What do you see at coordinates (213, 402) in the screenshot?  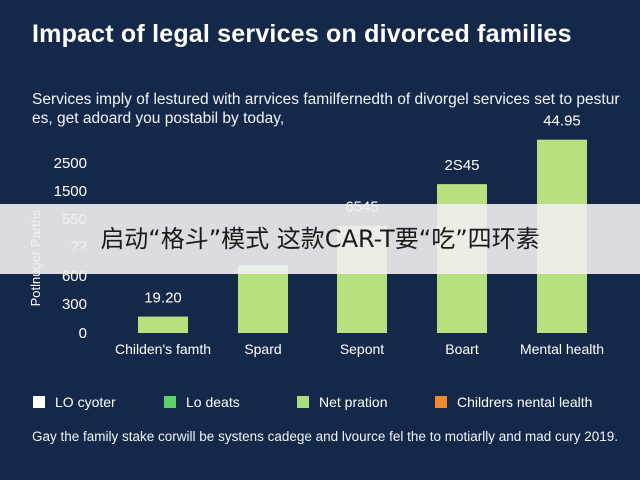 I see `legend-label: Lo deats` at bounding box center [213, 402].